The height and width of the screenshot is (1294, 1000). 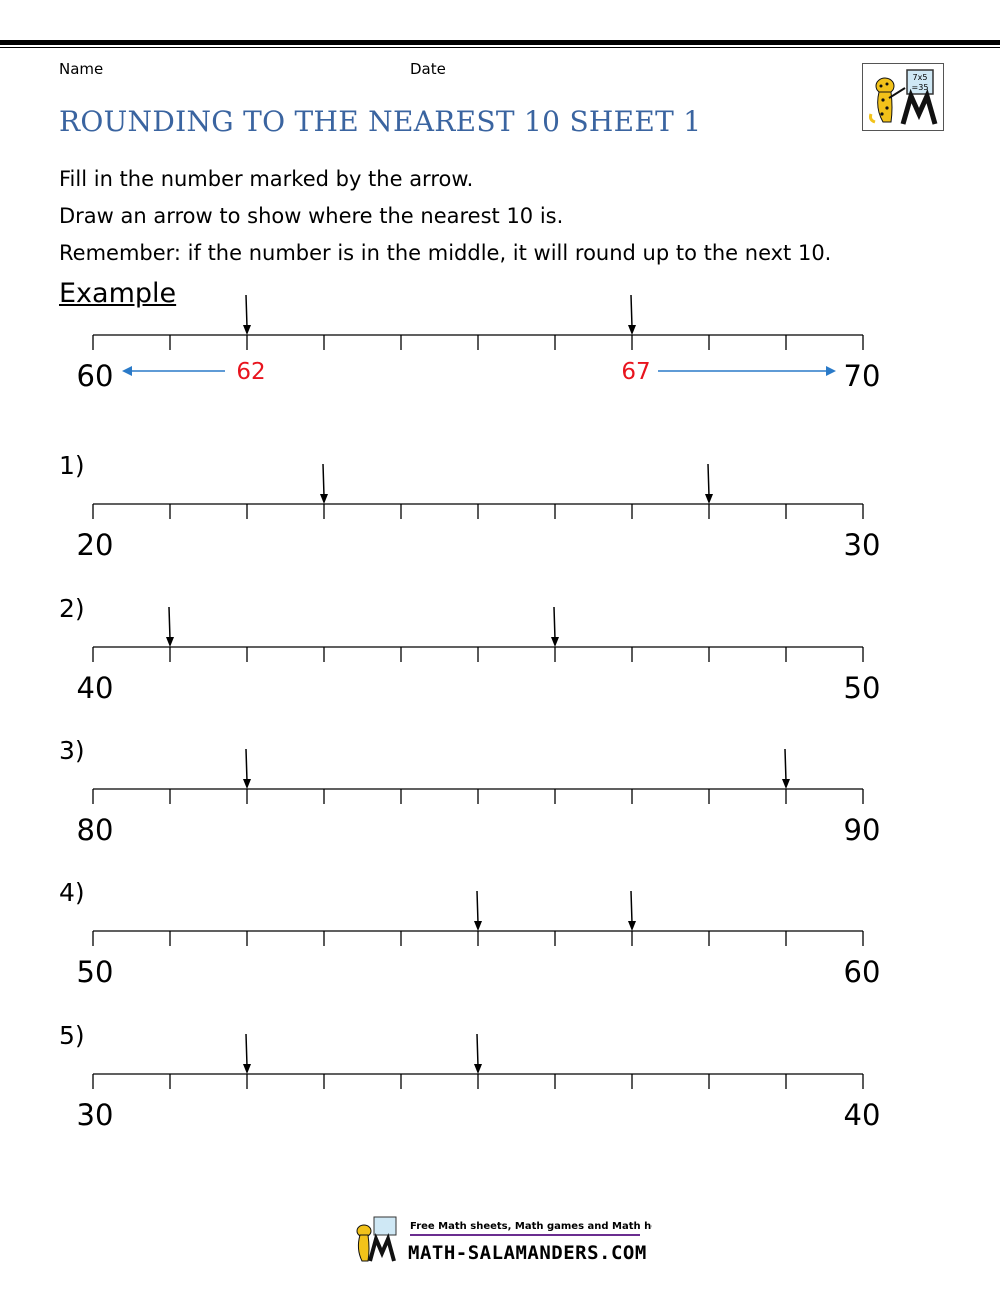 I want to click on question-2-start-label: 40, so click(x=95, y=688).